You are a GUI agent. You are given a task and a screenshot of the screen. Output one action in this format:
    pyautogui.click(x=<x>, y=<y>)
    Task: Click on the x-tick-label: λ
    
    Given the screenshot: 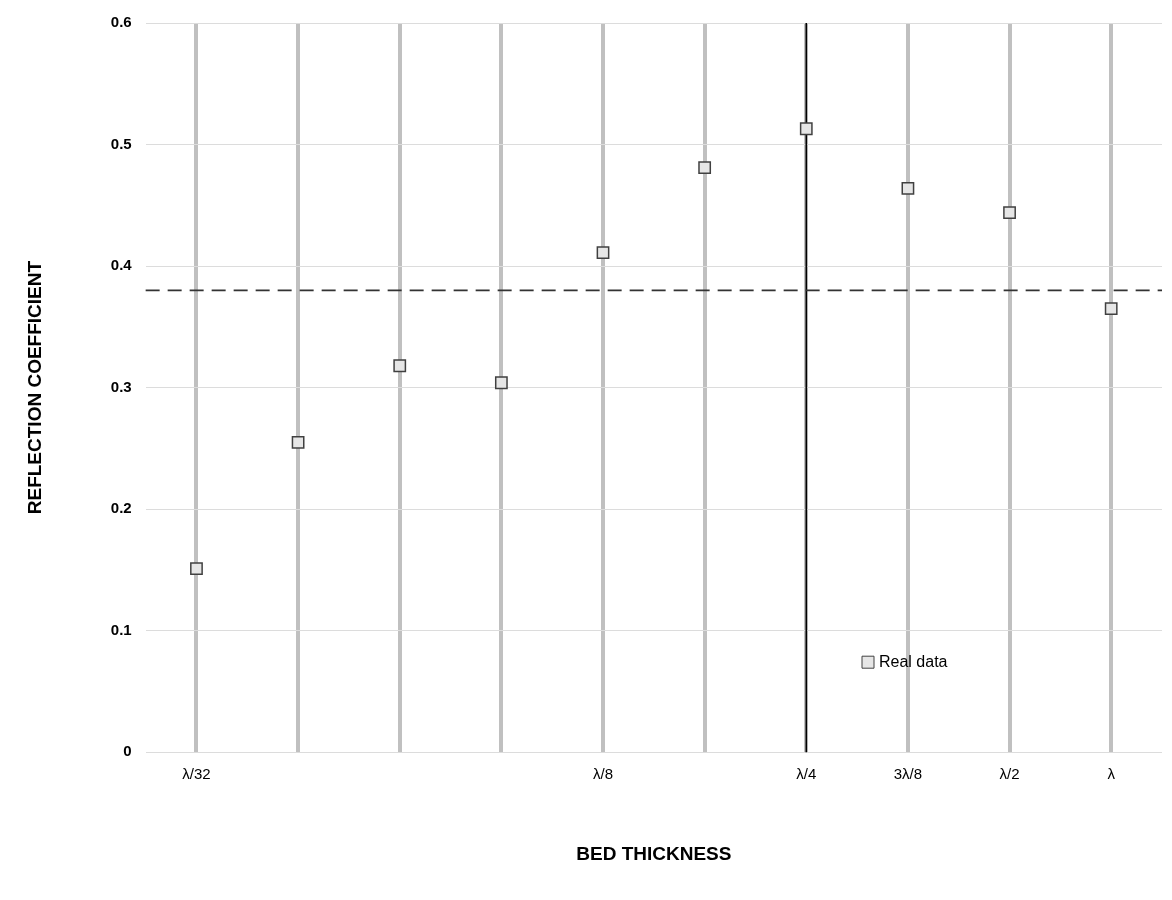 What is the action you would take?
    pyautogui.click(x=1111, y=774)
    